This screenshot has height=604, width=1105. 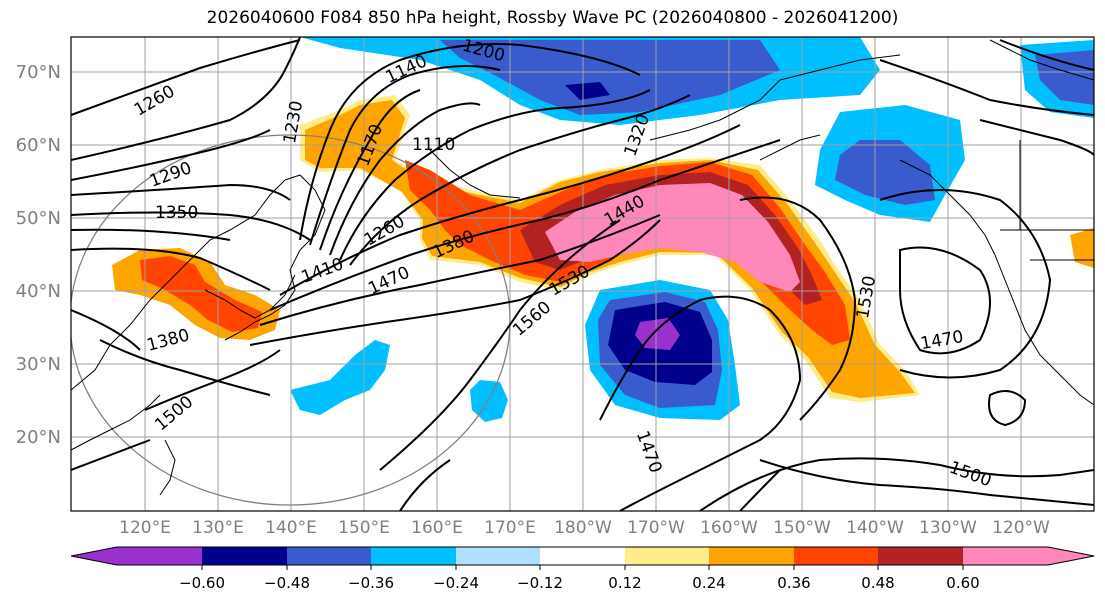 What do you see at coordinates (948, 528) in the screenshot?
I see `lon-label: 130°W` at bounding box center [948, 528].